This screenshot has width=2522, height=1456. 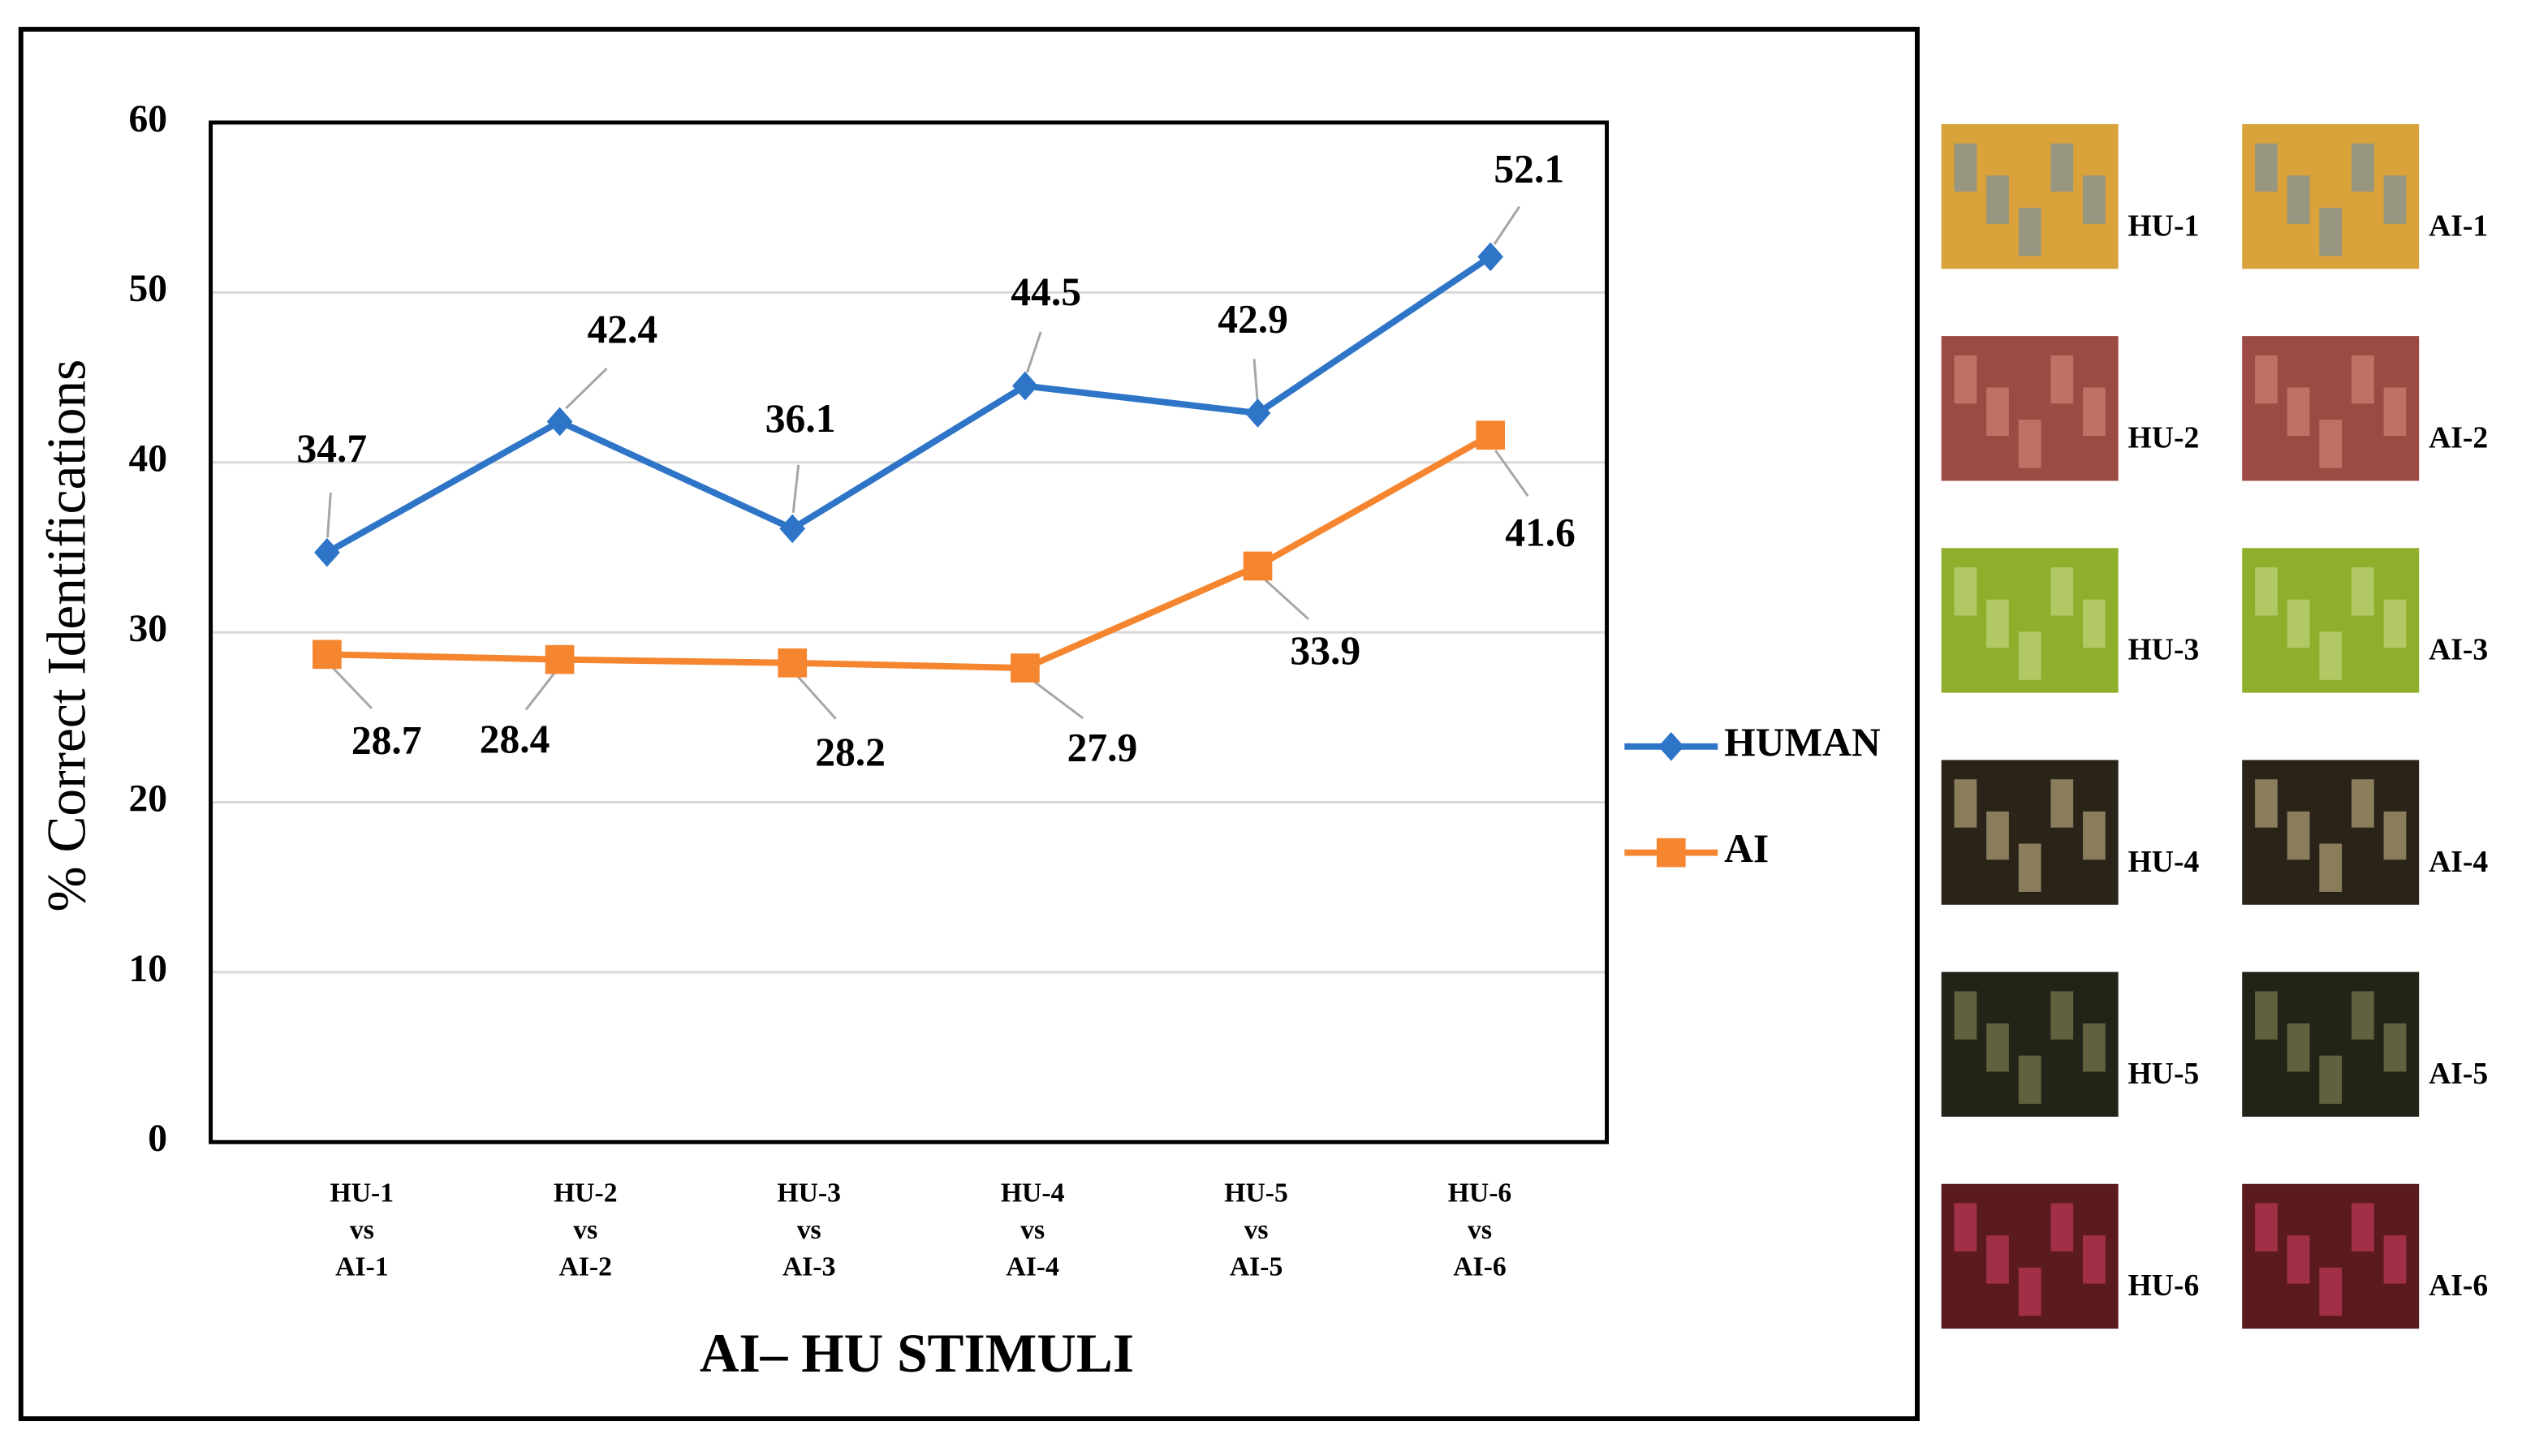 I want to click on x-tick-label: AI-4, so click(x=1032, y=1267).